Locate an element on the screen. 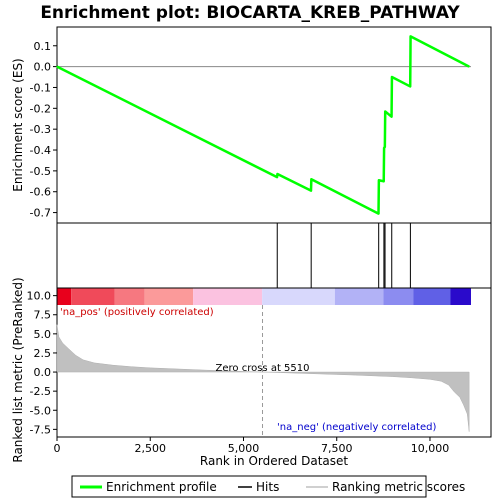  x-tick-label: 5,000 is located at coordinates (244, 448).